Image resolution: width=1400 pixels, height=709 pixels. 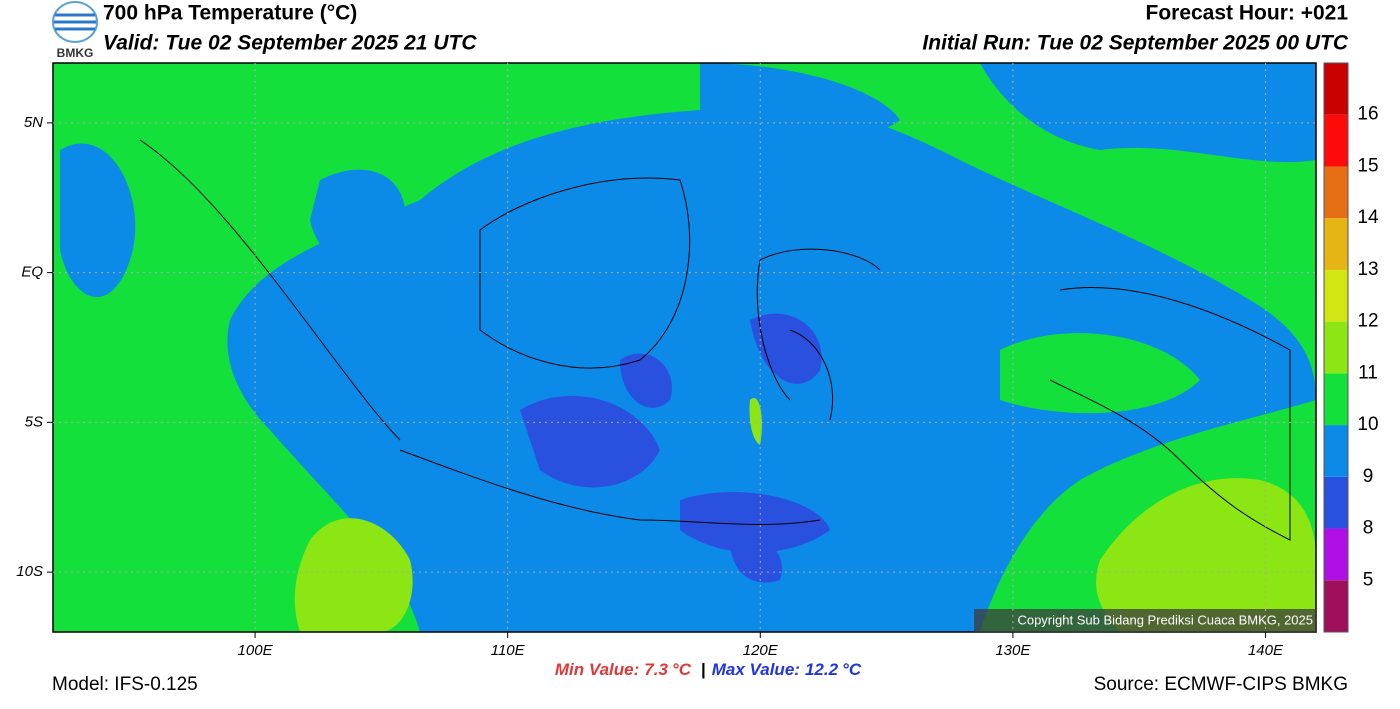 What do you see at coordinates (75, 53) in the screenshot?
I see `logo-text: BMKG` at bounding box center [75, 53].